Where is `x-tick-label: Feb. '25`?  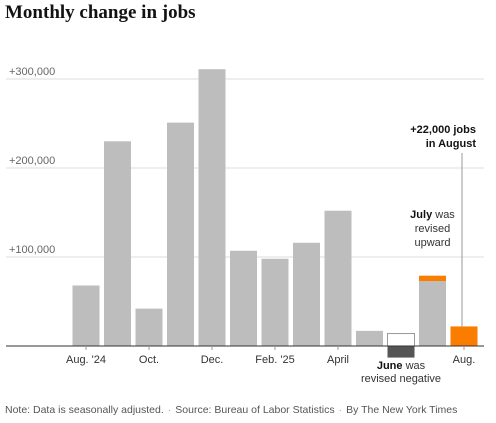 x-tick-label: Feb. '25 is located at coordinates (274, 360).